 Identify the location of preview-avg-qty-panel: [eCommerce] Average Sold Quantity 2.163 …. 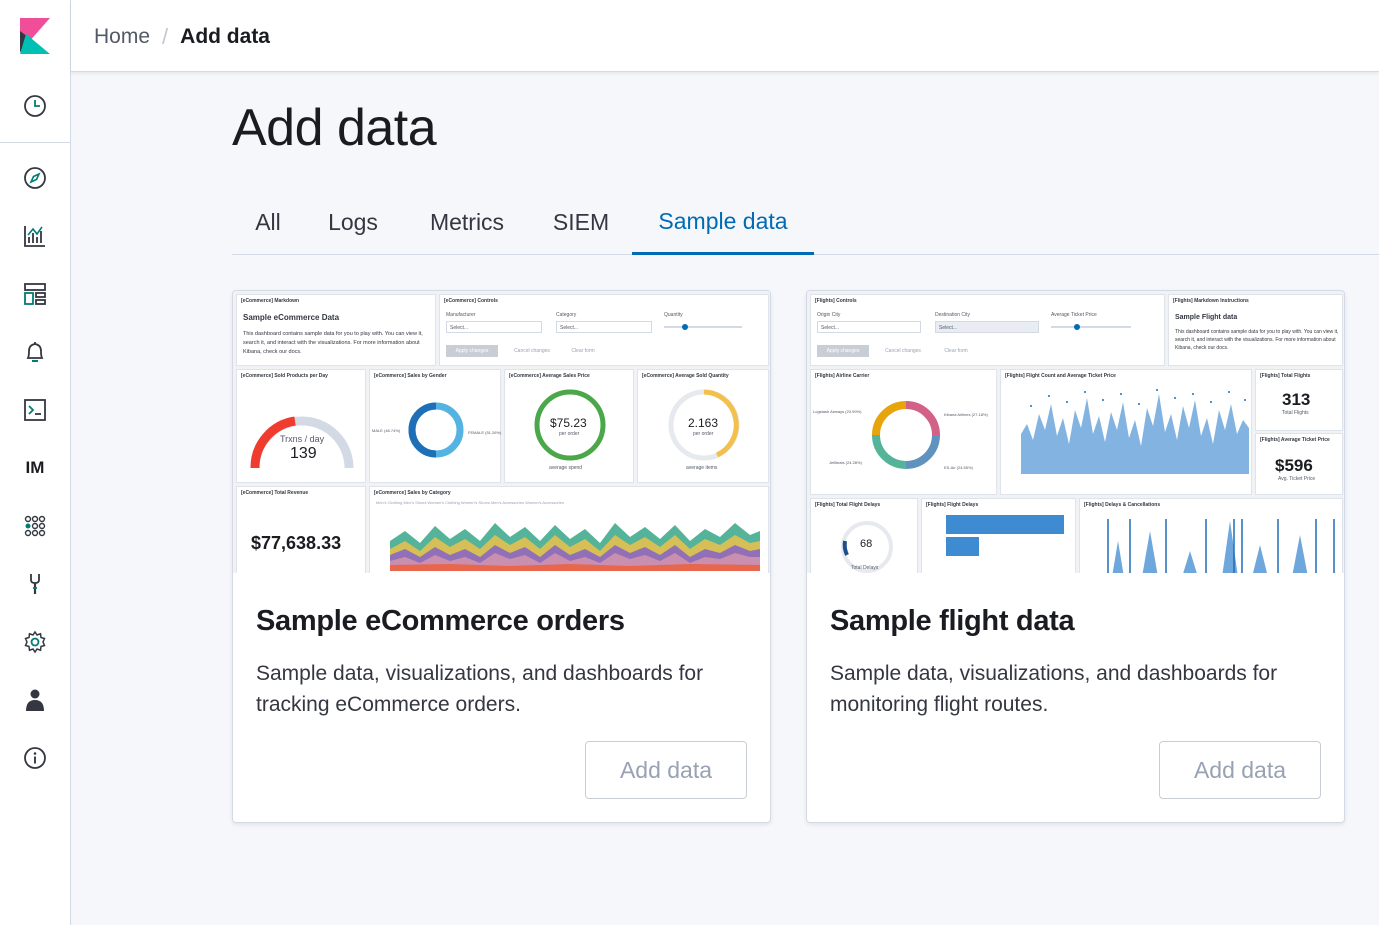
(703, 426).